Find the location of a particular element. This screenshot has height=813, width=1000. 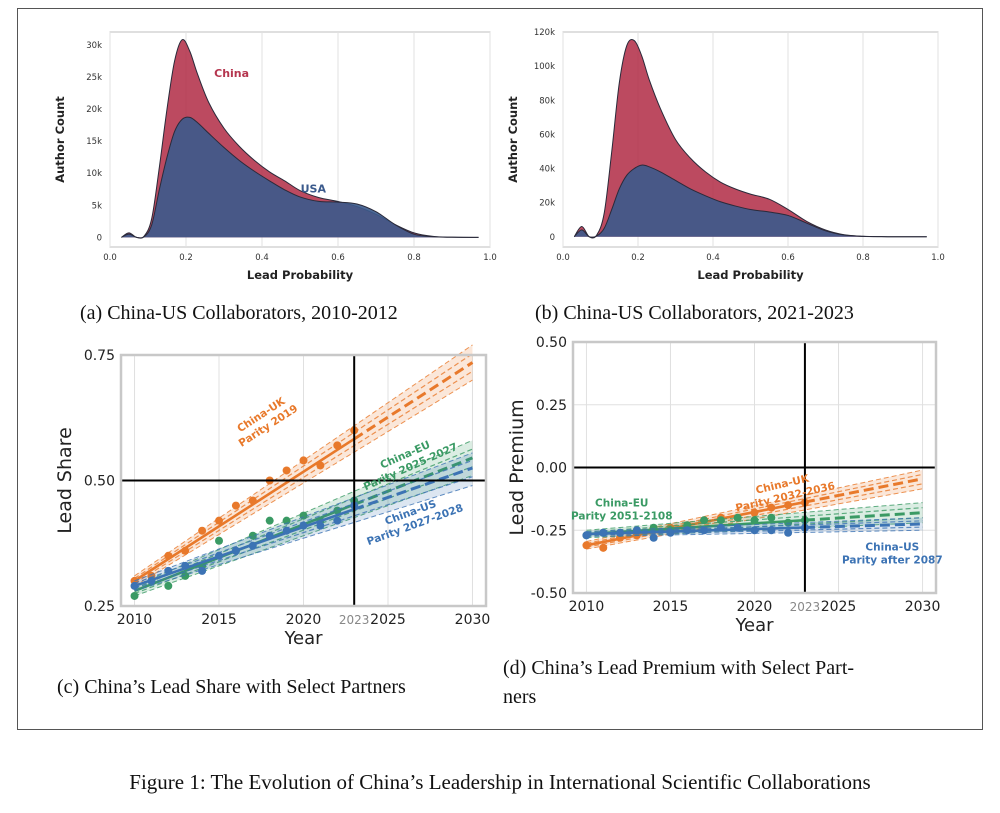

x-tick-label: 0.6 is located at coordinates (788, 258).